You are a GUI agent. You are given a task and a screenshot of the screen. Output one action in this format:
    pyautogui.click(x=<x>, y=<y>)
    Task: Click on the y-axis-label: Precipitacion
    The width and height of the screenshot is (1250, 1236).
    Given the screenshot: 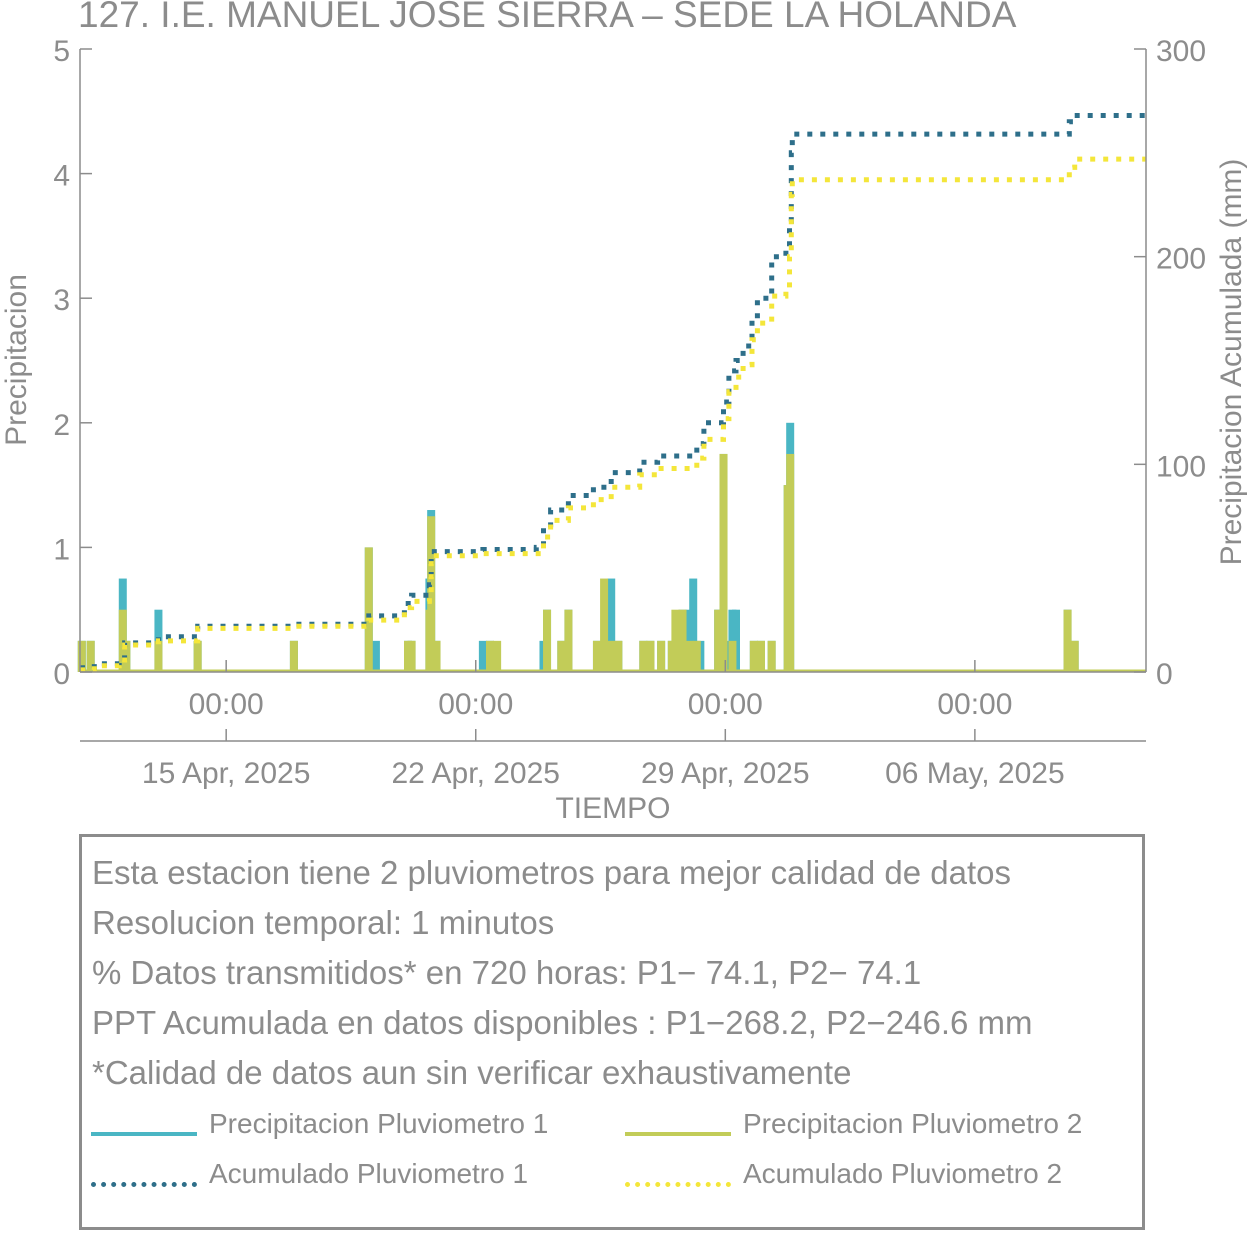 What is the action you would take?
    pyautogui.click(x=16, y=360)
    